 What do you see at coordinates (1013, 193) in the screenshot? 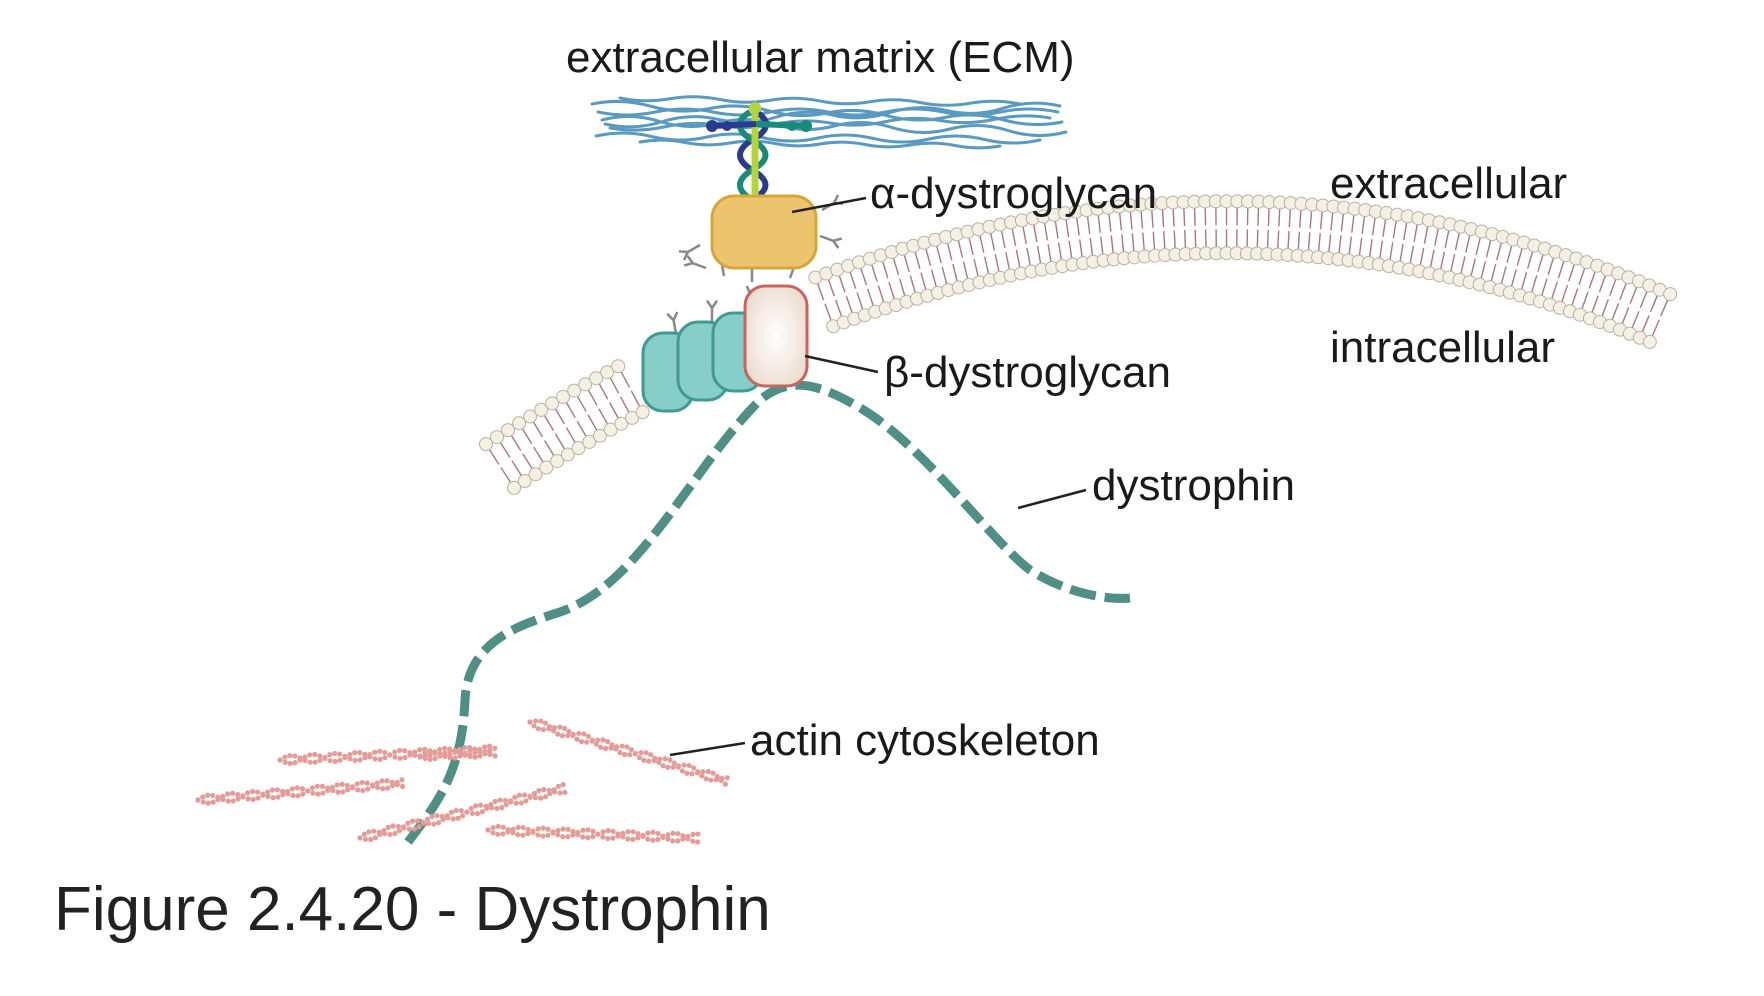
I see `label-alpha-dystroglycan: α-dystroglycan` at bounding box center [1013, 193].